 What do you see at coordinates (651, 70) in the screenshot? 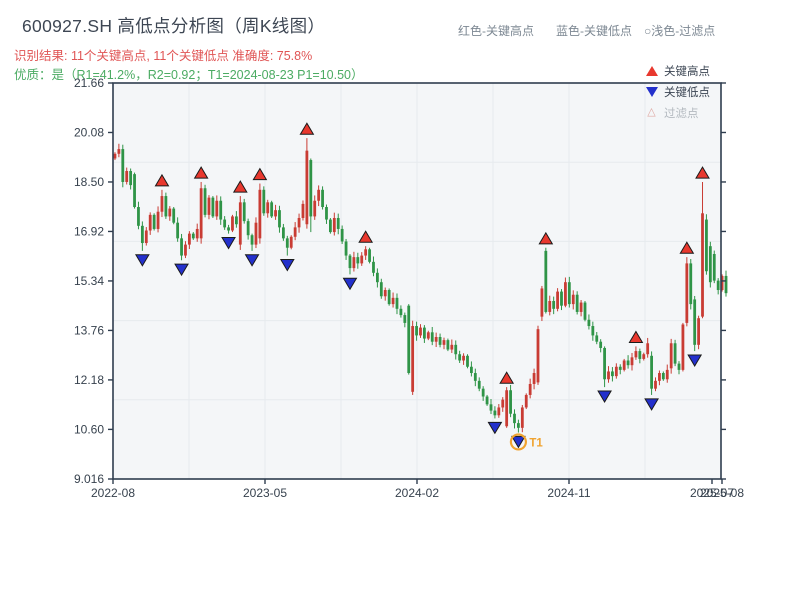
I see `key-high-triangle-icon` at bounding box center [651, 70].